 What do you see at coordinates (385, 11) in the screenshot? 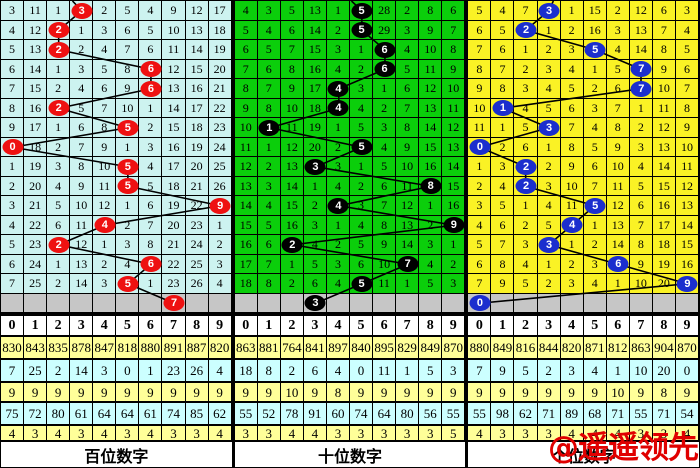
I see `trend-cell: 28` at bounding box center [385, 11].